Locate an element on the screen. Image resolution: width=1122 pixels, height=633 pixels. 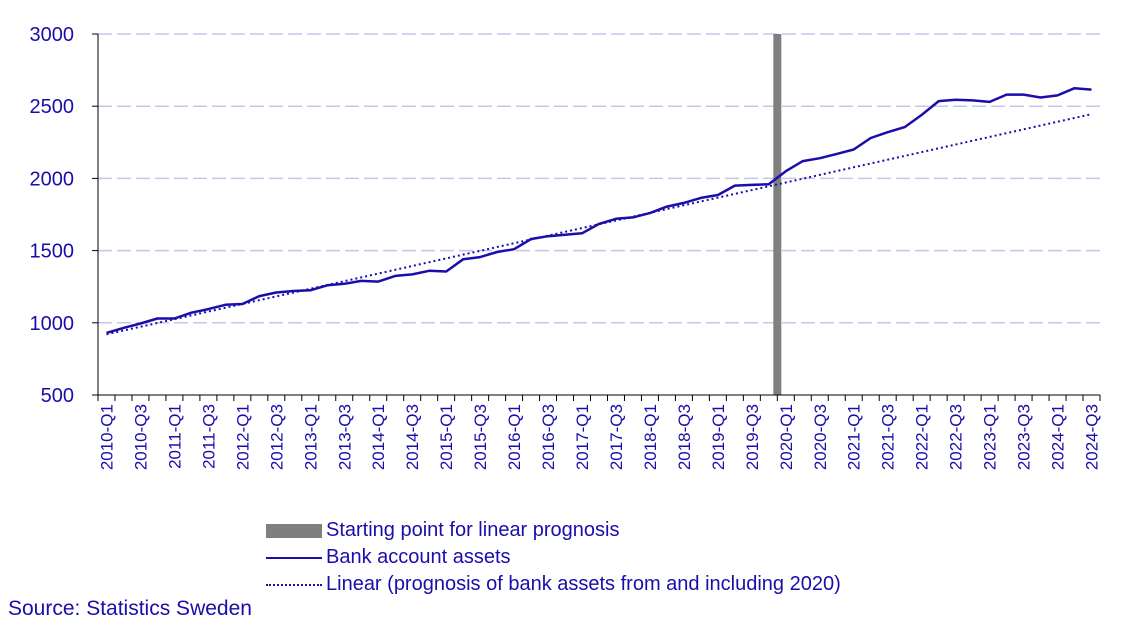
x-tick-label: 2023-Q3 is located at coordinates (1024, 437).